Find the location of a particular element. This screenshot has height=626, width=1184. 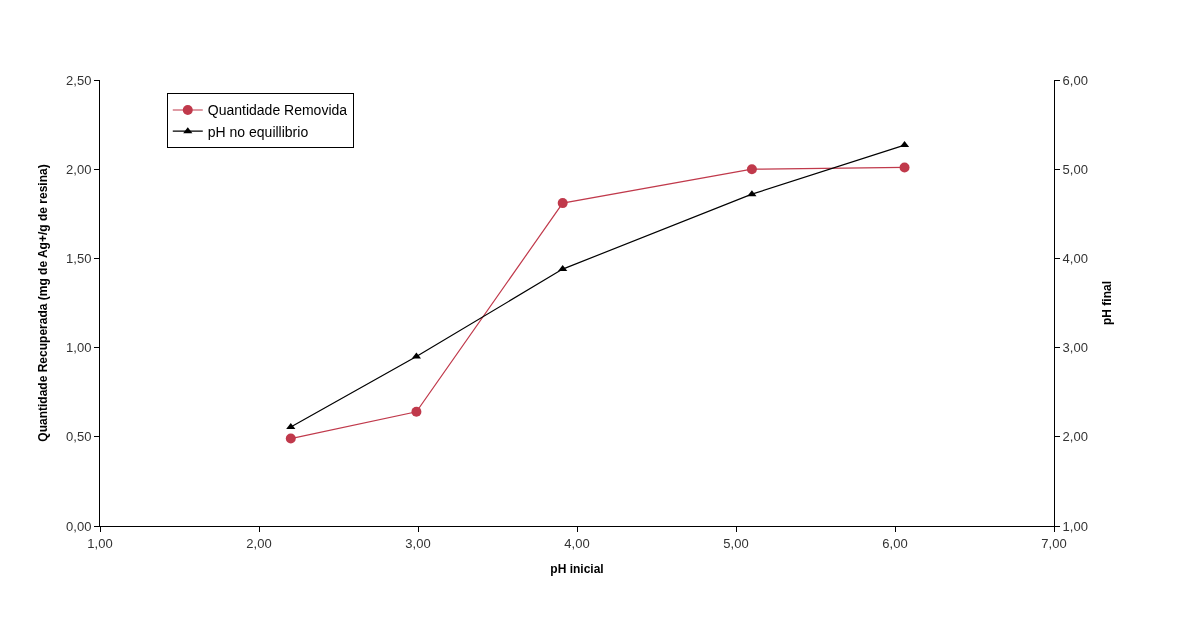

y2-tick-label: 3,00 is located at coordinates (1075, 348).